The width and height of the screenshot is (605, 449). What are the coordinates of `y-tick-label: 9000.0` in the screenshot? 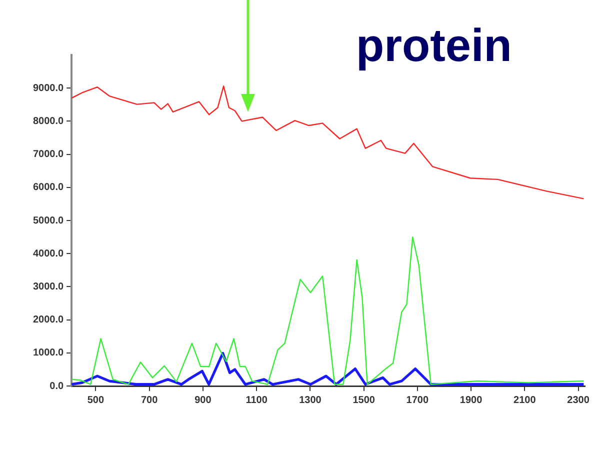 It's located at (48, 88).